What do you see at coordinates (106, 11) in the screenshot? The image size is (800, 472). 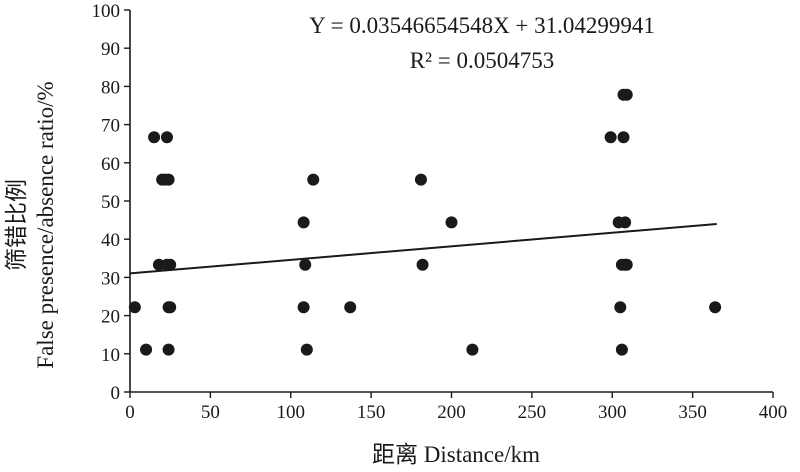 I see `y-tick-label: 100` at bounding box center [106, 11].